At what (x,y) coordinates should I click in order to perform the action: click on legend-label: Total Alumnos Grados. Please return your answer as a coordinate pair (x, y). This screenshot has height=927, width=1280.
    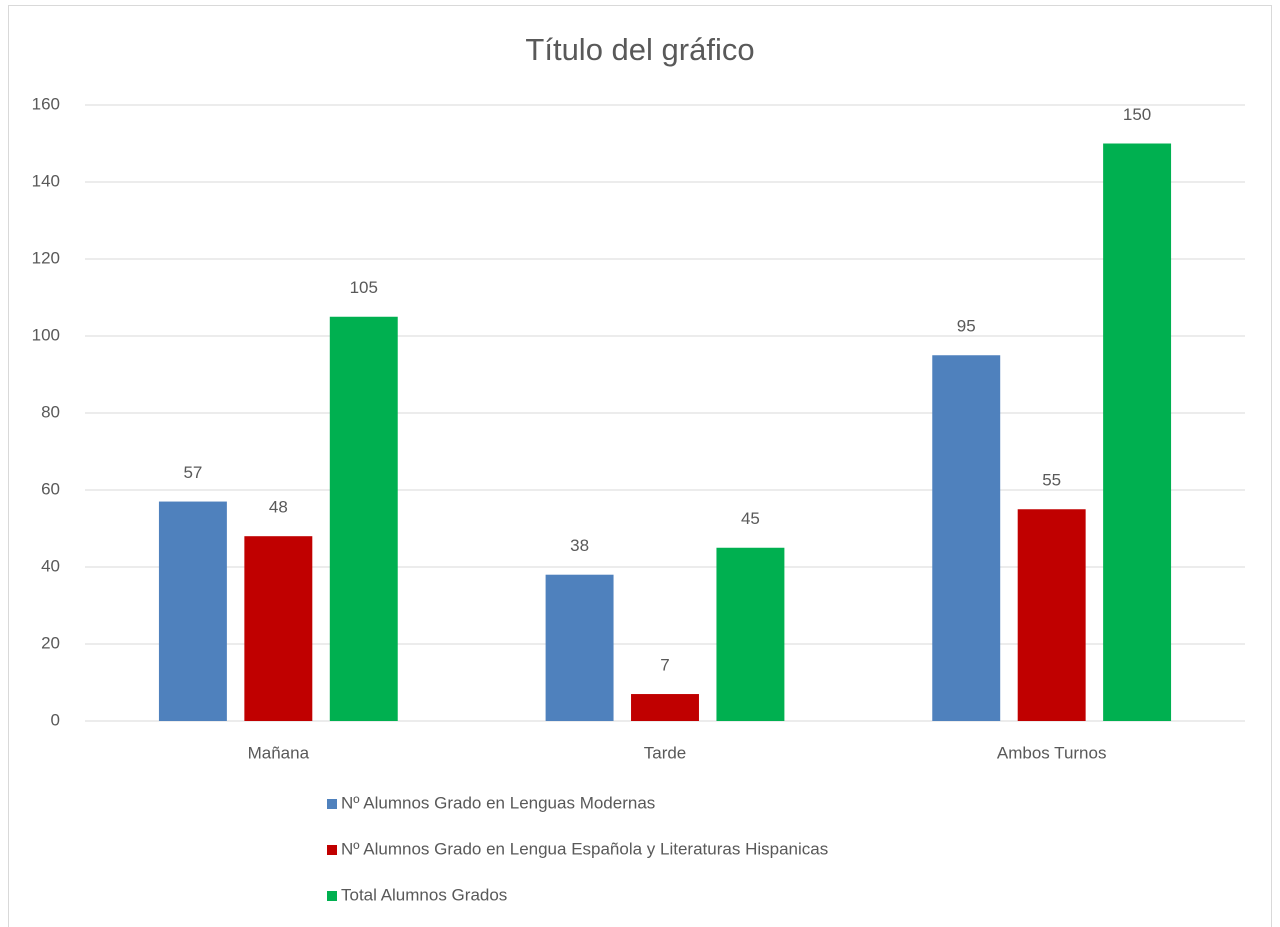
    Looking at the image, I should click on (424, 894).